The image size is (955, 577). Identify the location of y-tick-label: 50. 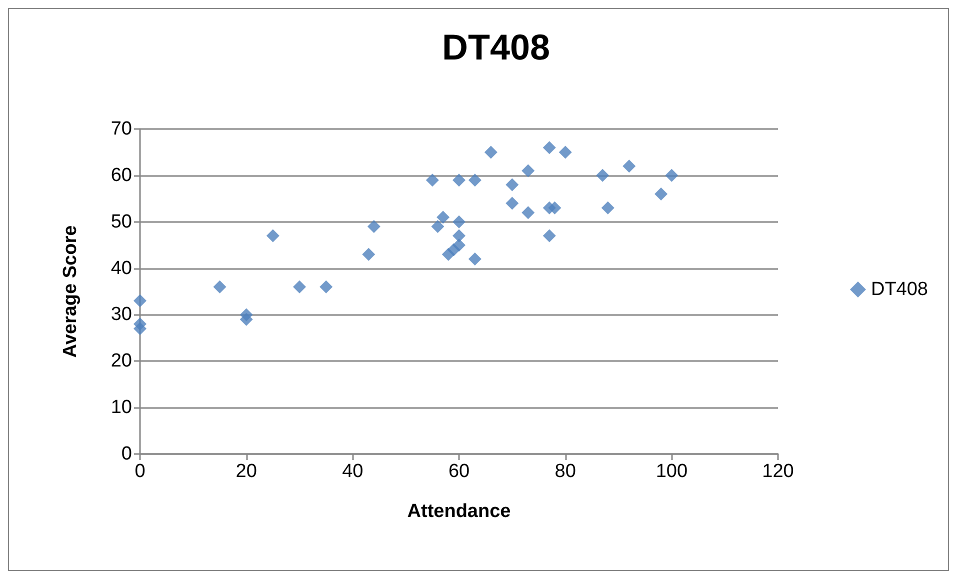
(121, 221).